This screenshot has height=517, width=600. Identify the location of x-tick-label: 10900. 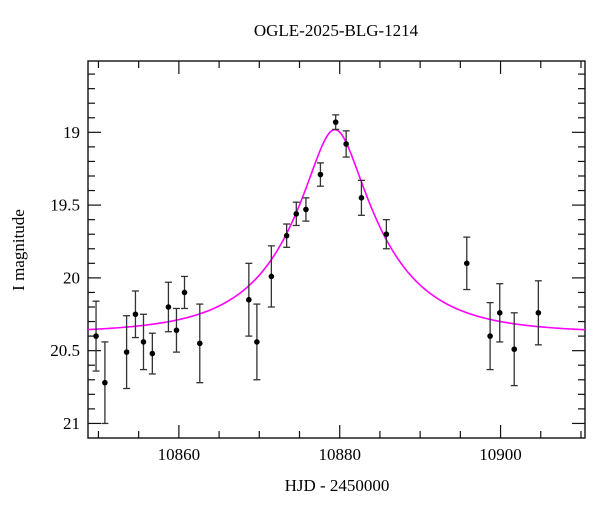
(500, 454).